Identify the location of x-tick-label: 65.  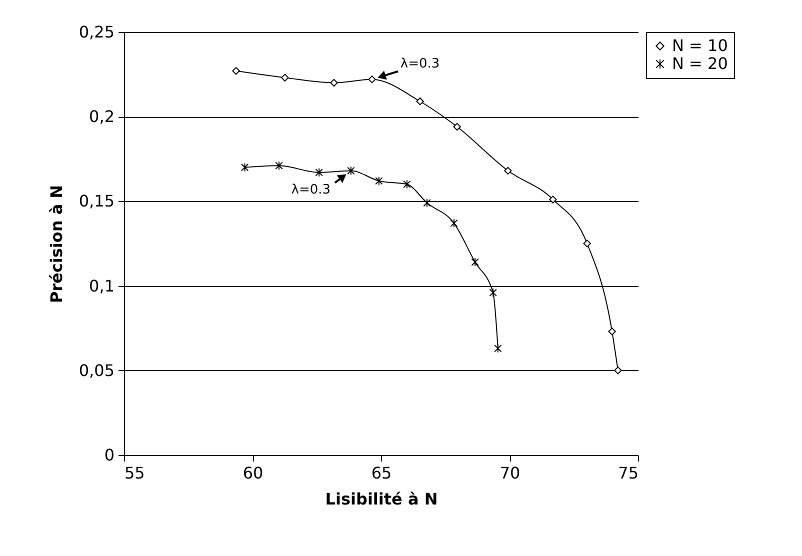
(381, 473).